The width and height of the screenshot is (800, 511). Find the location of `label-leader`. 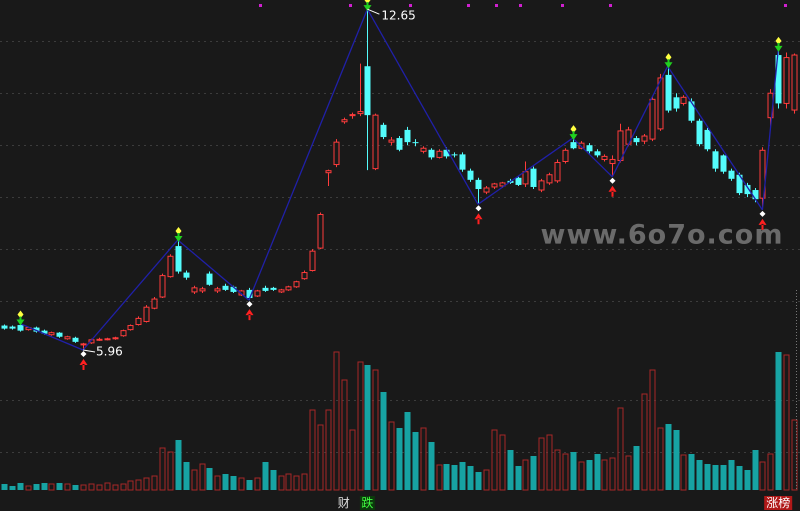

label-leader is located at coordinates (89, 351).